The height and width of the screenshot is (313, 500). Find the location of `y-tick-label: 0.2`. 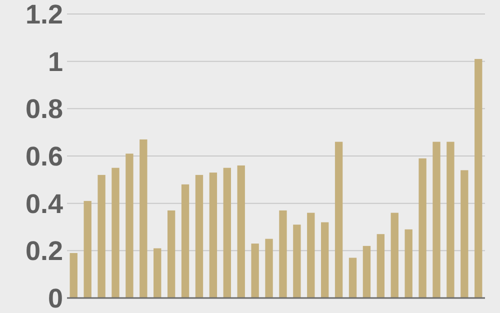

y-tick-label: 0.2 is located at coordinates (44, 251).